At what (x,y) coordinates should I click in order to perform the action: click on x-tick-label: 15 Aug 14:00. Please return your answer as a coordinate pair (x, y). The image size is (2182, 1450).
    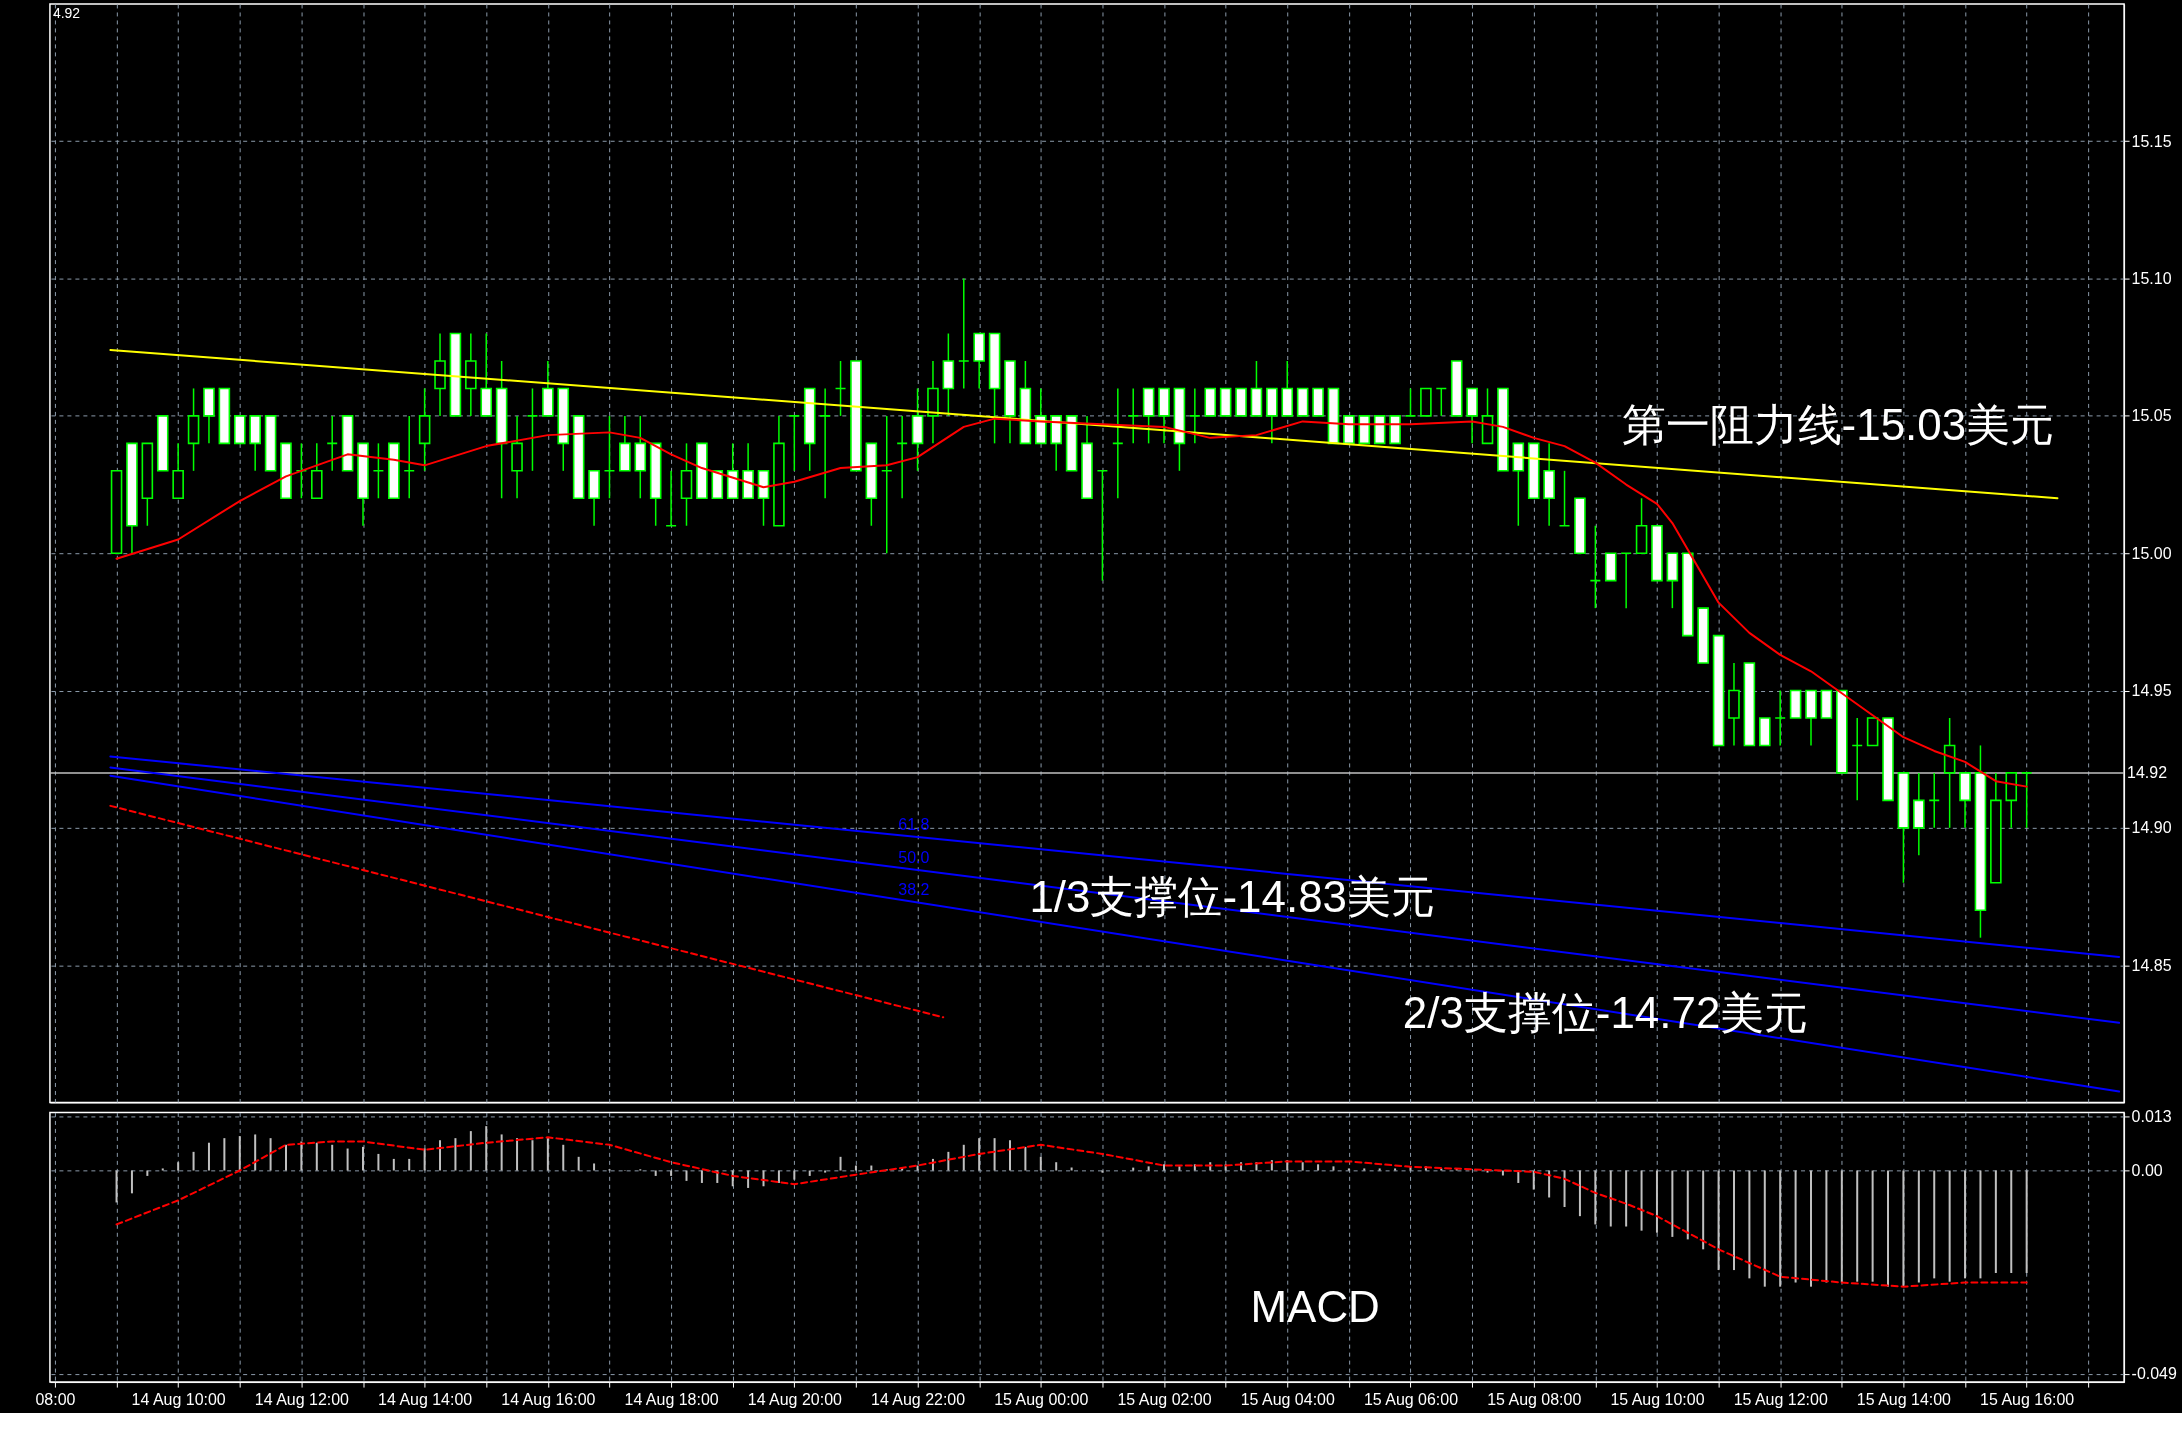
    Looking at the image, I should click on (1904, 1399).